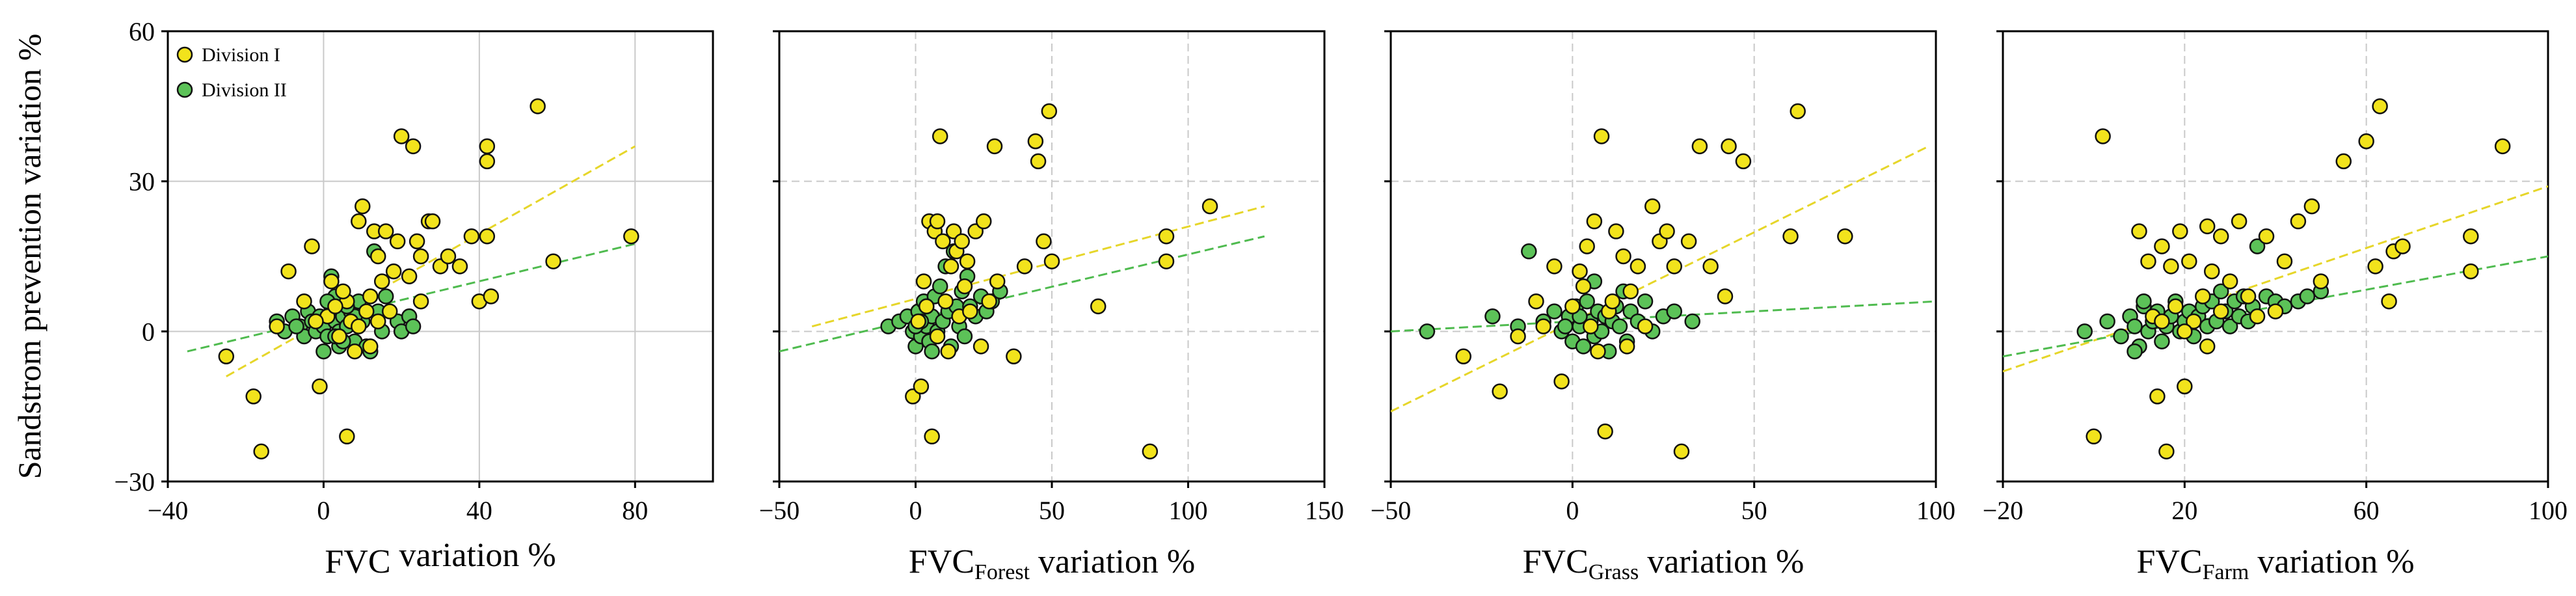 This screenshot has width=2576, height=596. What do you see at coordinates (1324, 510) in the screenshot?
I see `x-tick-label: 150` at bounding box center [1324, 510].